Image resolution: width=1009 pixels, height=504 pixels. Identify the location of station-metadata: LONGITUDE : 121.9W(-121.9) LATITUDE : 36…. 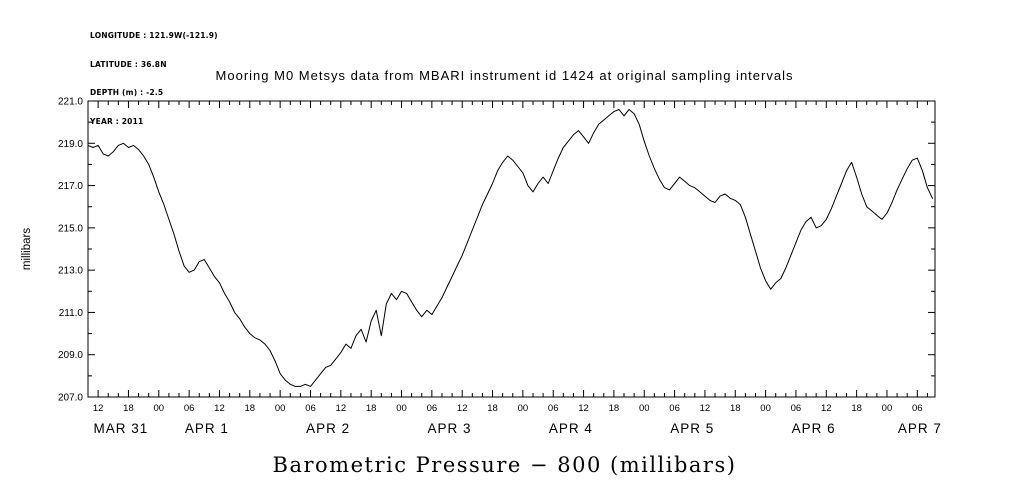
(154, 78).